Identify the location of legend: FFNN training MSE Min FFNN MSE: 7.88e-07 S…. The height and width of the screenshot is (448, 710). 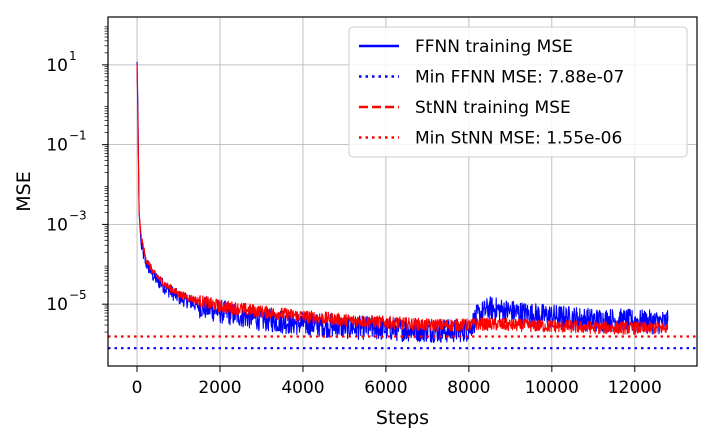
(518, 92).